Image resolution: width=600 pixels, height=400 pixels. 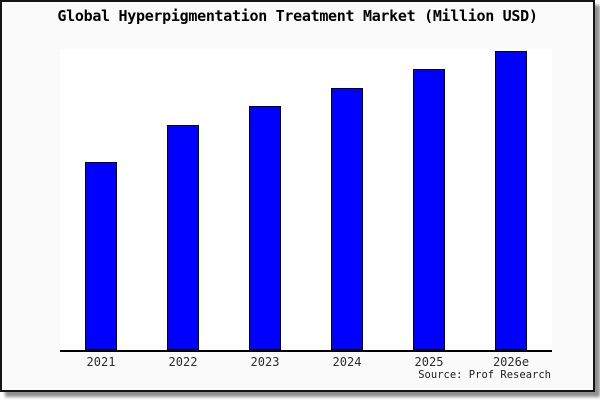 What do you see at coordinates (511, 362) in the screenshot?
I see `x-tick-label-2026e: 2026e` at bounding box center [511, 362].